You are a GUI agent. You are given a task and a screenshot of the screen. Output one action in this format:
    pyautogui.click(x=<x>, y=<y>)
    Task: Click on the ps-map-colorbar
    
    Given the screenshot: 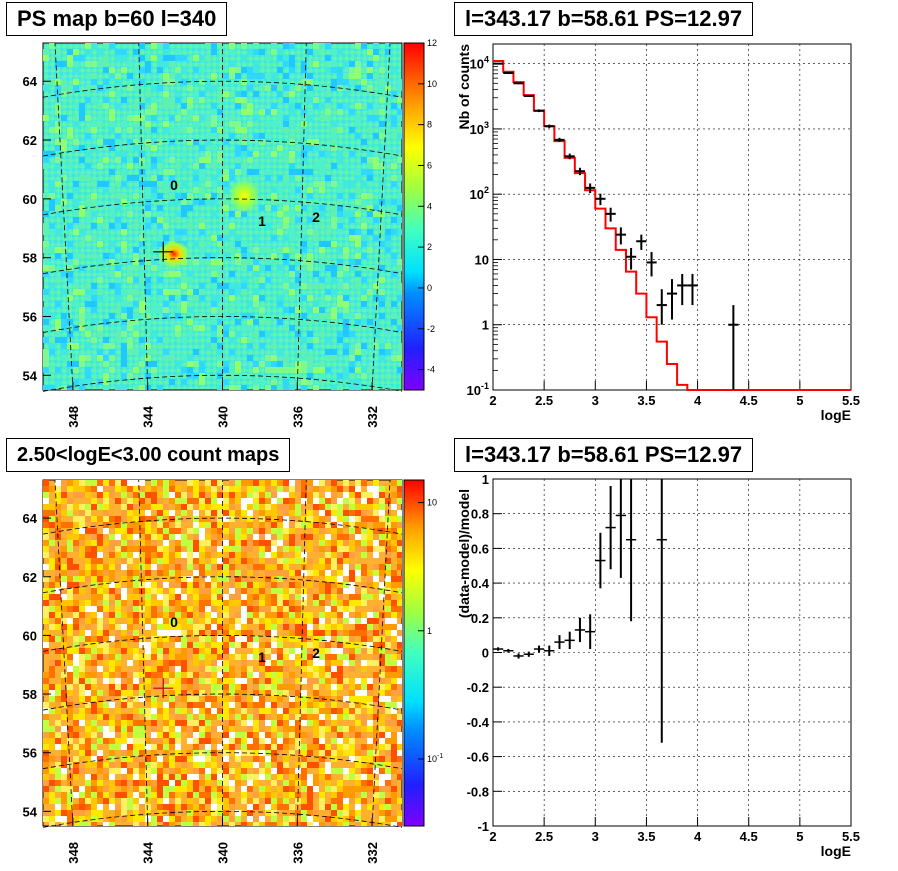 What is the action you would take?
    pyautogui.click(x=414, y=216)
    